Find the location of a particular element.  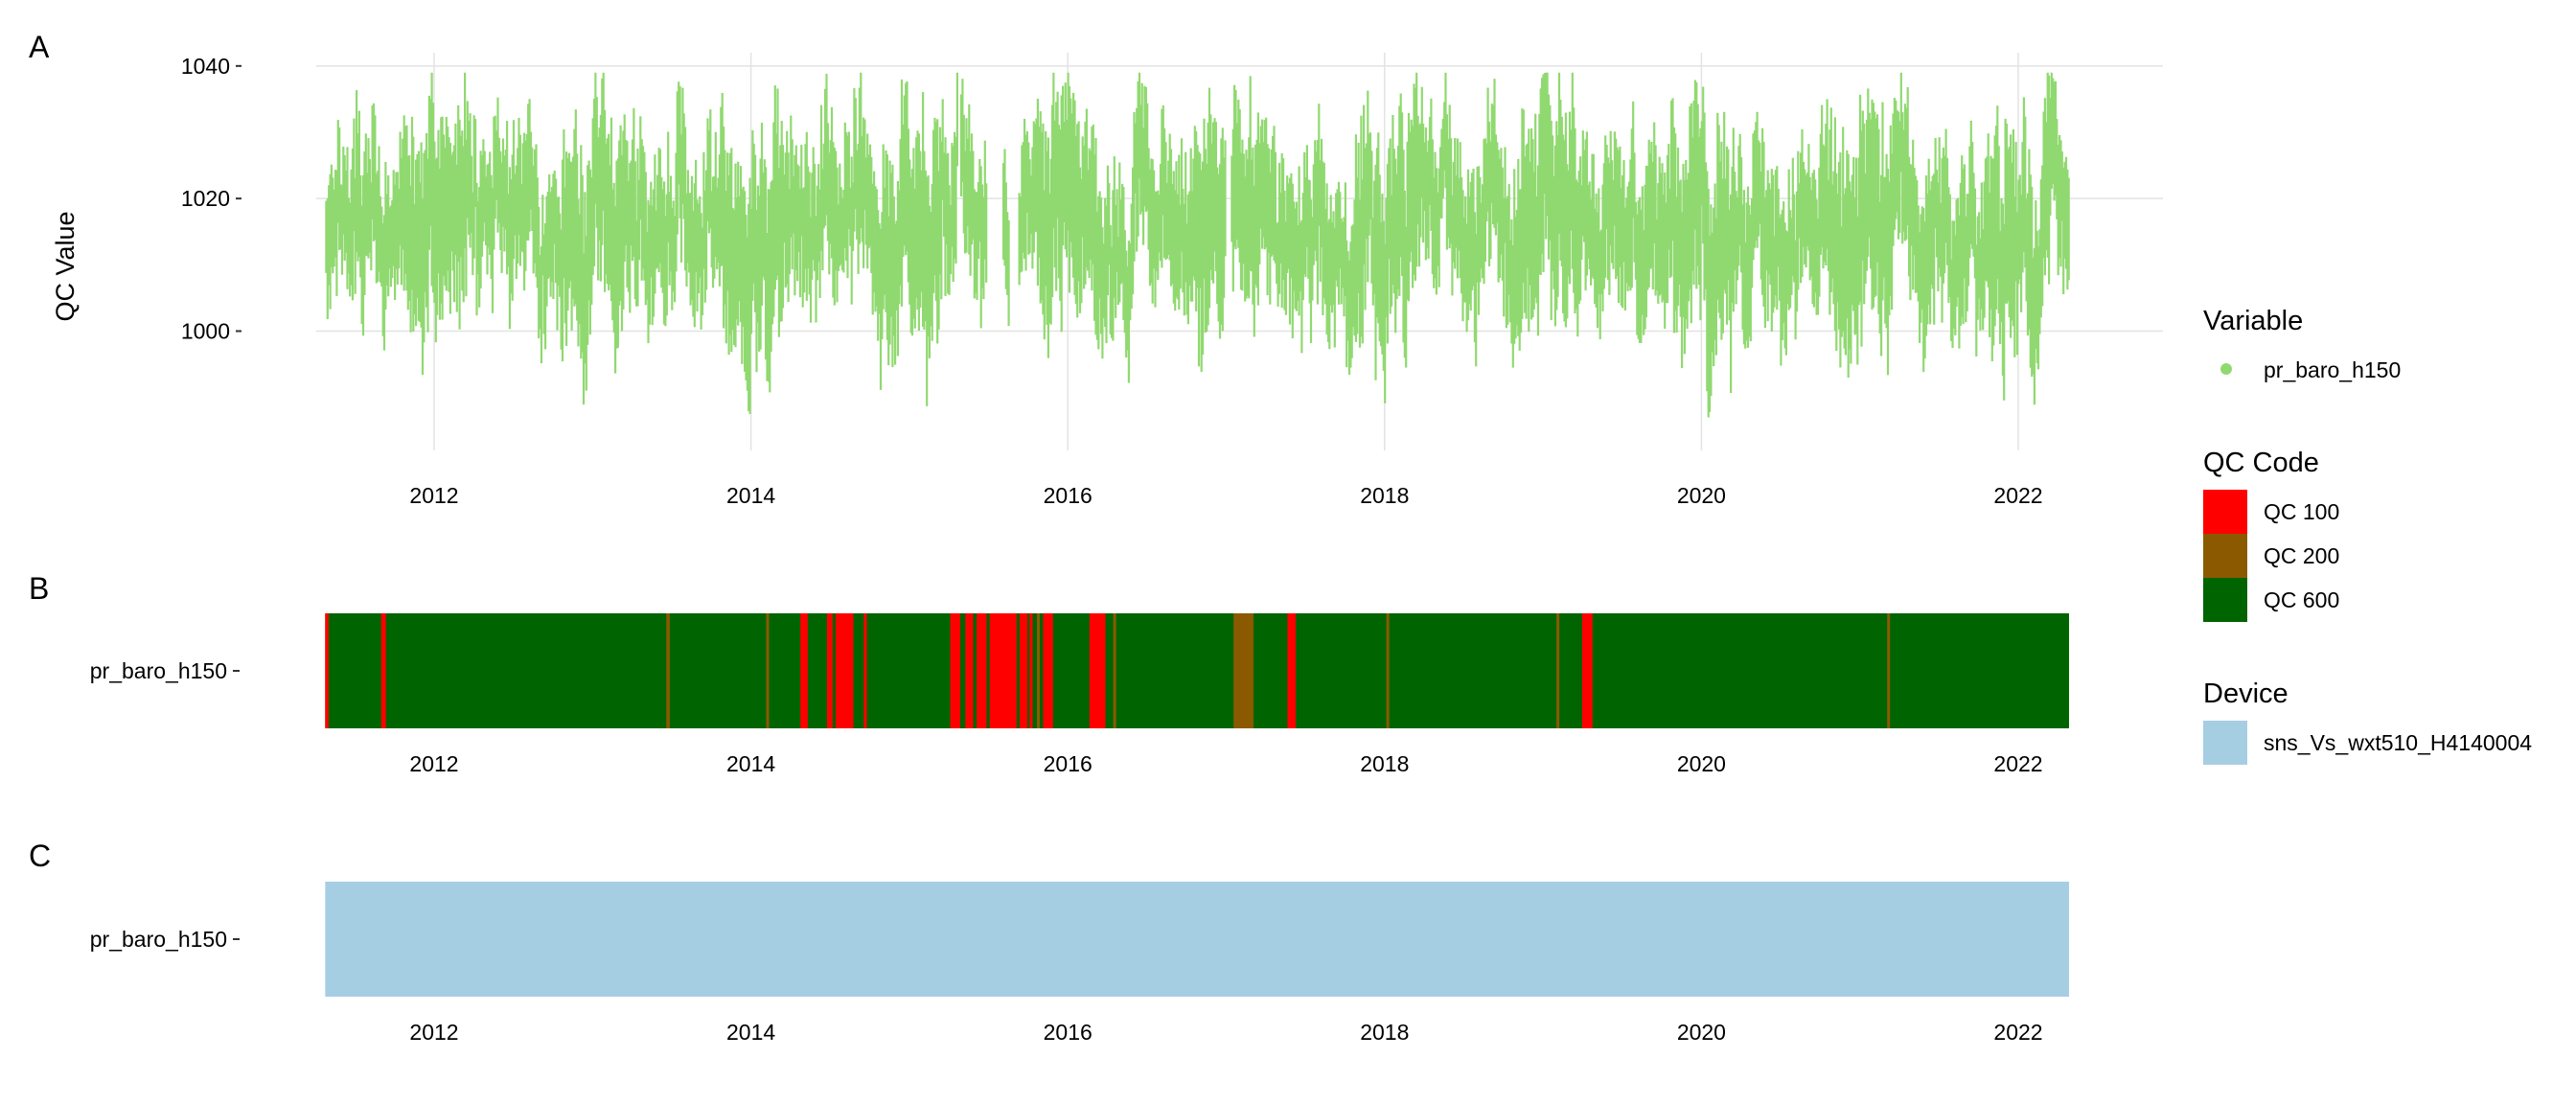

panel-a-x-axis: 2012 2014 2016 2018 2020 2022 is located at coordinates (1225, 495).